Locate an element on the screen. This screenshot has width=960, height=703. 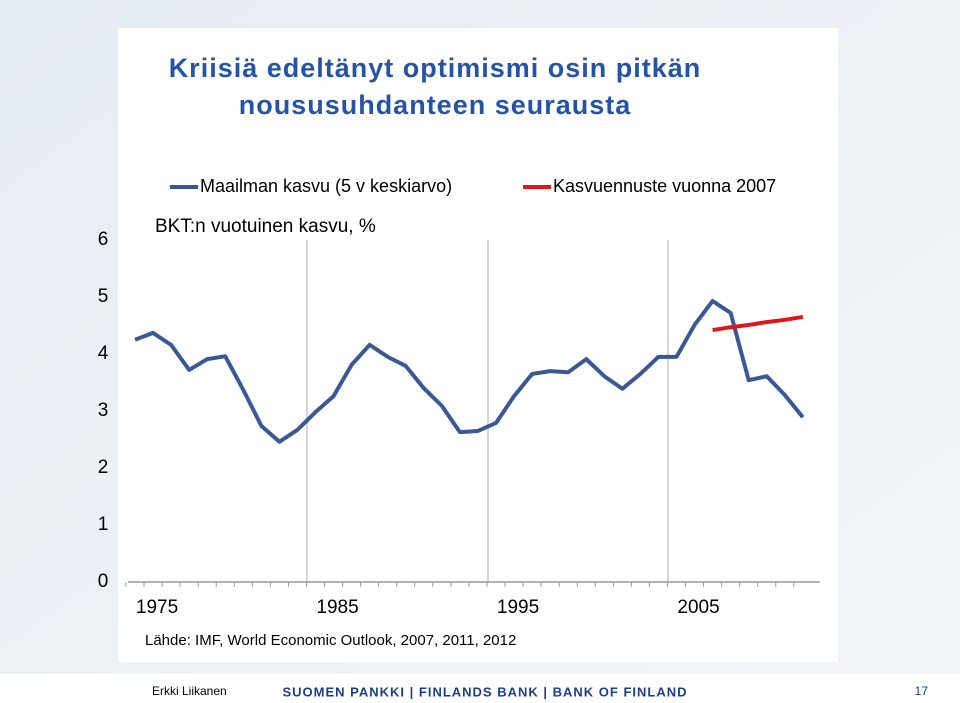
y-tick-label: 4 is located at coordinates (103, 353).